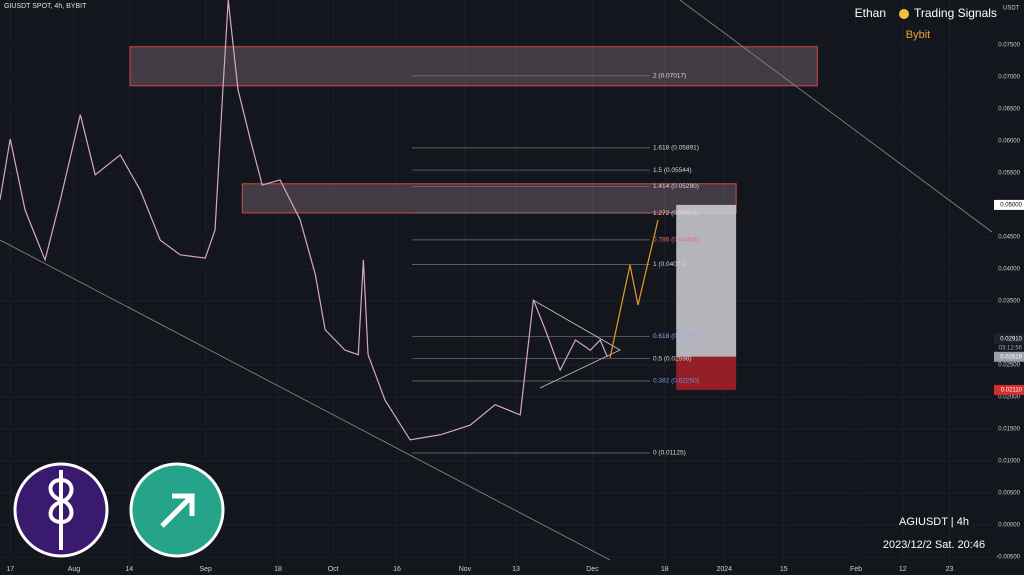 This screenshot has height=575, width=1024. I want to click on y-tick-label: 0.03500, so click(1009, 302).